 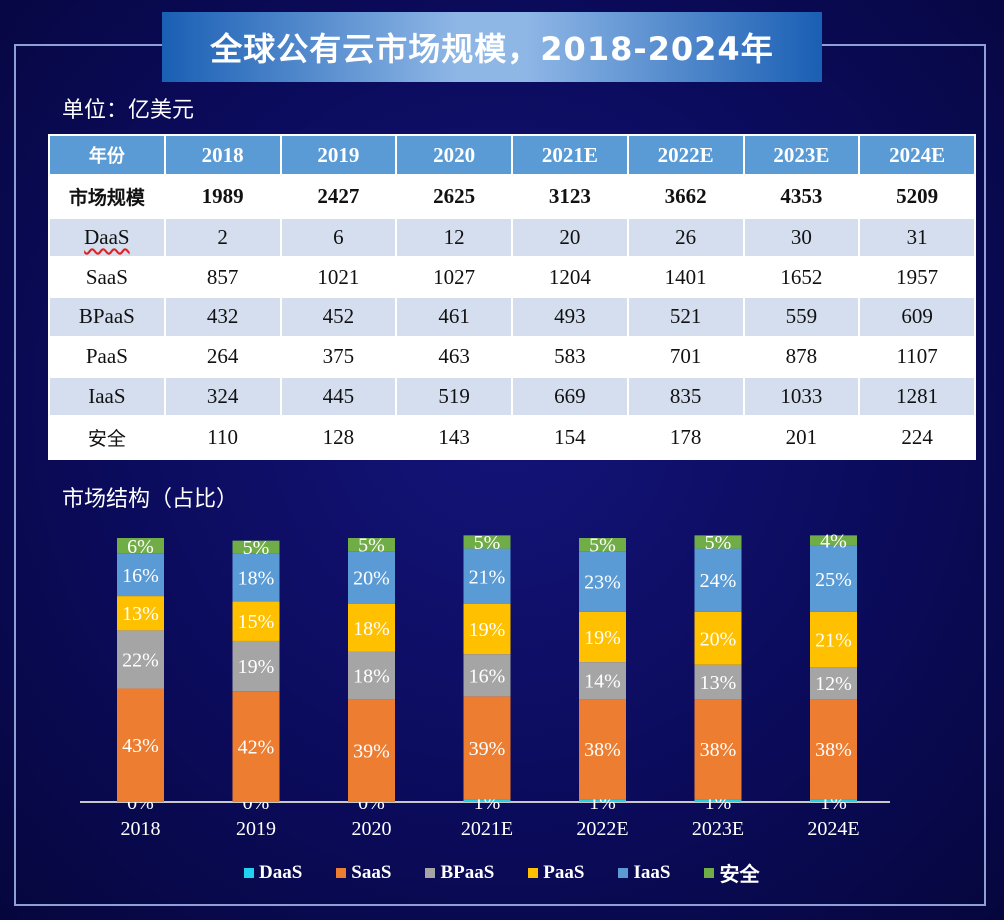 I want to click on data-label: 4%, so click(x=833, y=542).